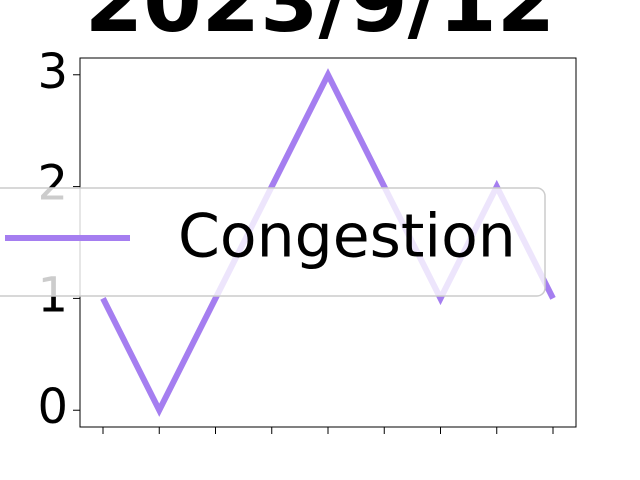 The width and height of the screenshot is (640, 480). Describe the element at coordinates (320, 25) in the screenshot. I see `chart-title: 2023/9/12` at that location.